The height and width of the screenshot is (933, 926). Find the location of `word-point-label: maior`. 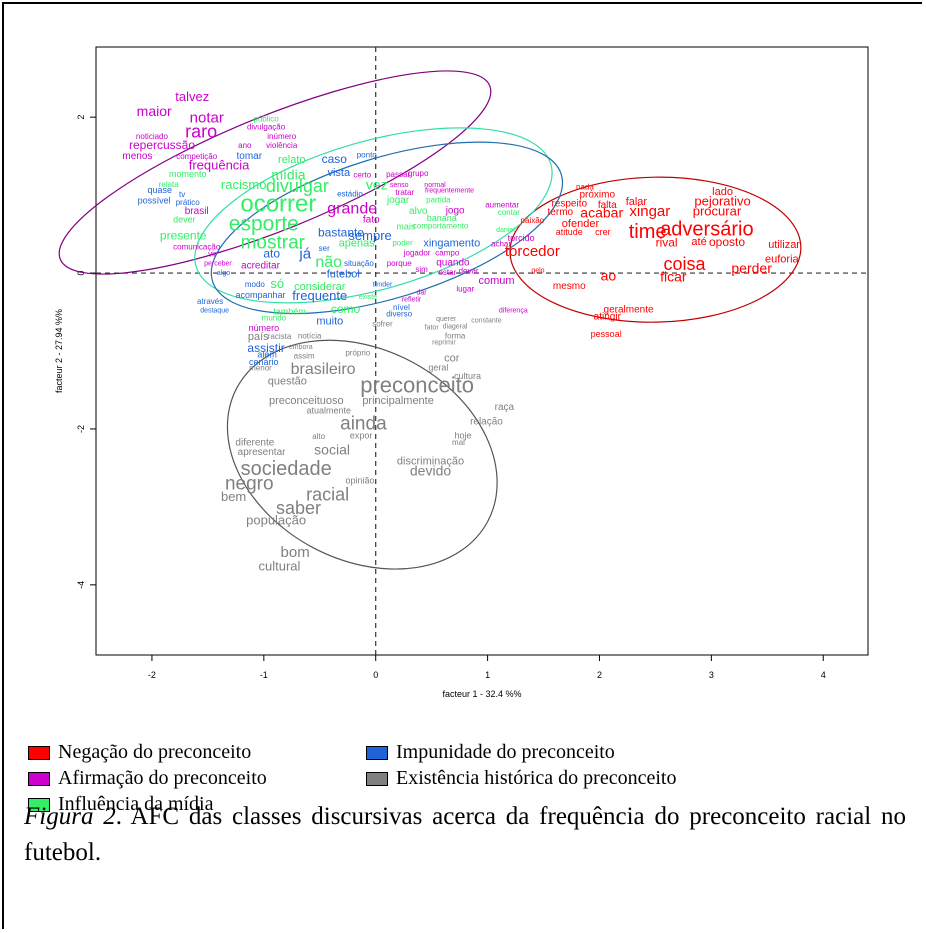

word-point-label: maior is located at coordinates (154, 111).